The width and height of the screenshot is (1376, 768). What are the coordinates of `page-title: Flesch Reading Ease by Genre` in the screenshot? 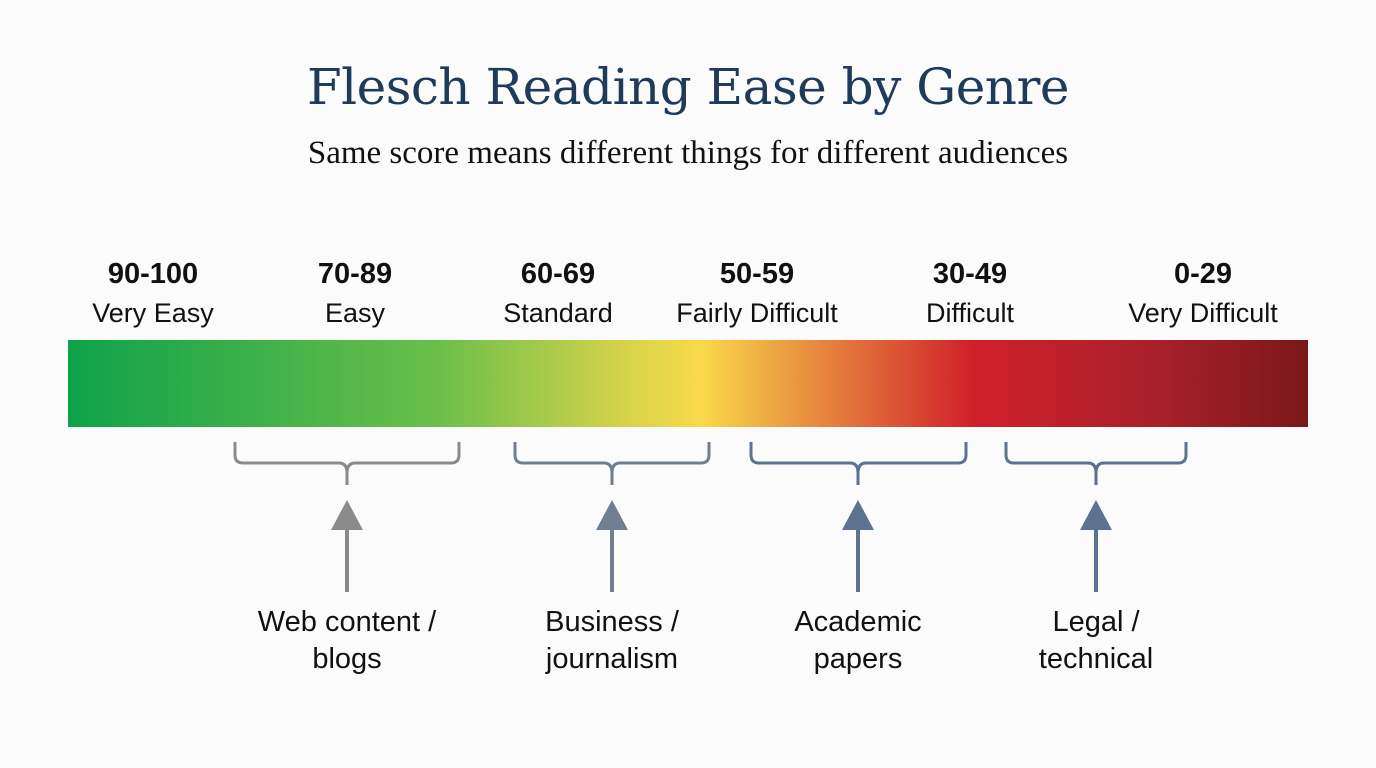 It's located at (688, 87).